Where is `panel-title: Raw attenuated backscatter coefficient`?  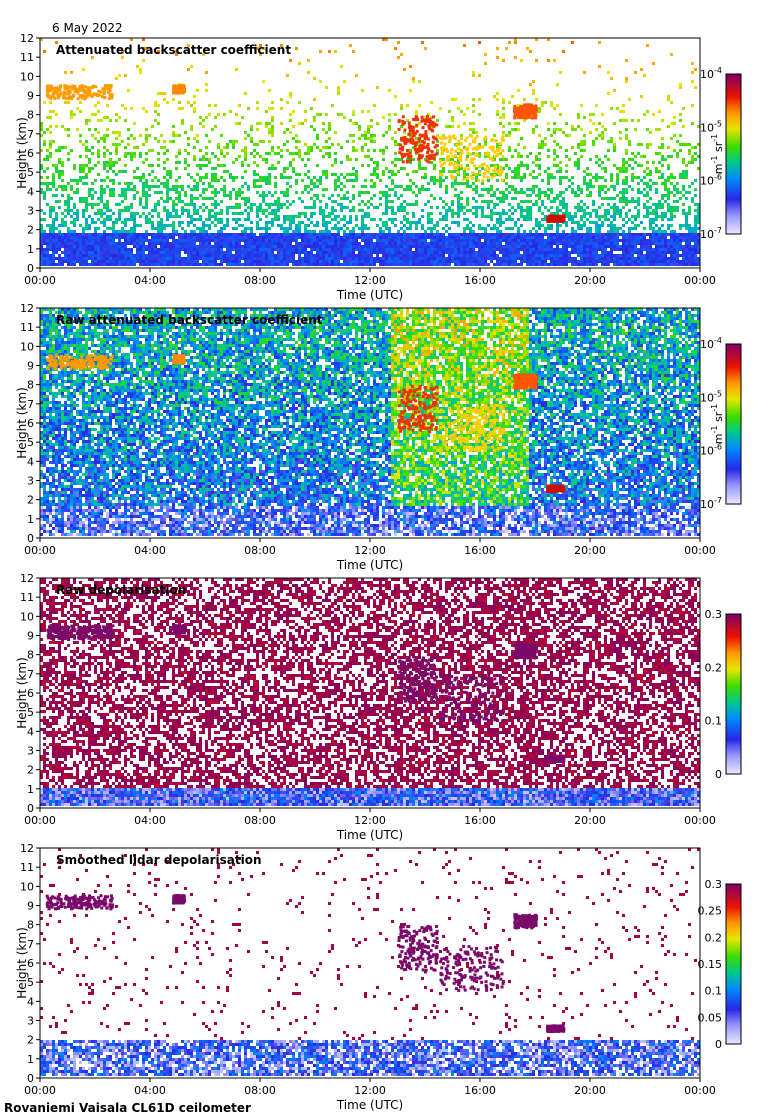
panel-title: Raw attenuated backscatter coefficient is located at coordinates (189, 320).